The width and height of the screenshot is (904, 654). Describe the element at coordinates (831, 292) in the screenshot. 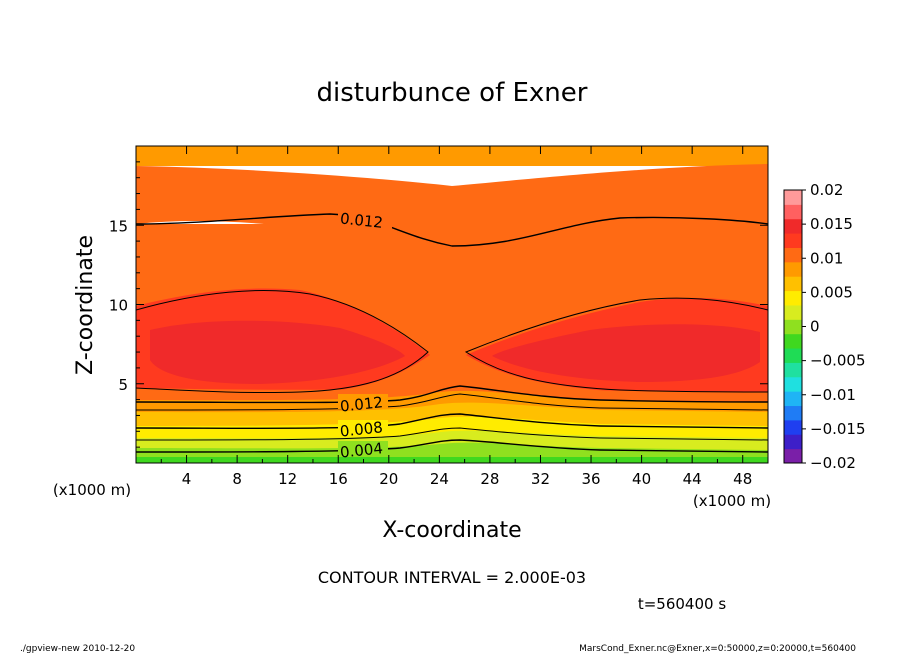

I see `colorbar-tick-label: 0.005` at that location.